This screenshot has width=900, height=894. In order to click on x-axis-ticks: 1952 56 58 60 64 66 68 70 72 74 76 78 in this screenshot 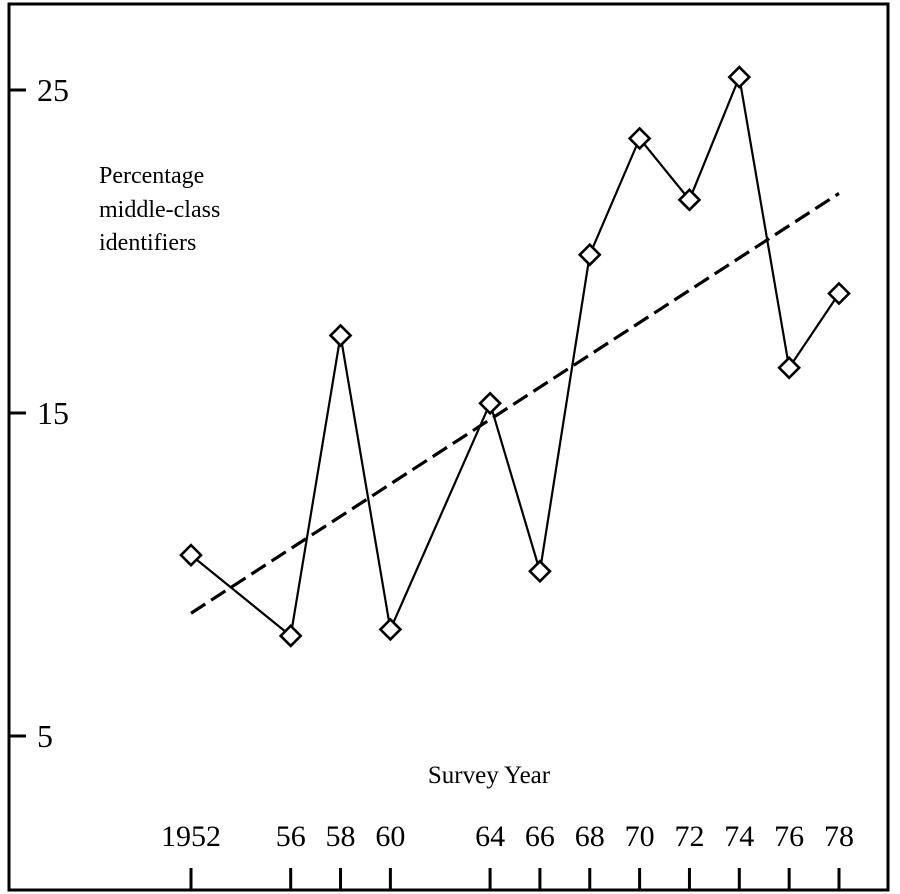, I will do `click(507, 855)`.